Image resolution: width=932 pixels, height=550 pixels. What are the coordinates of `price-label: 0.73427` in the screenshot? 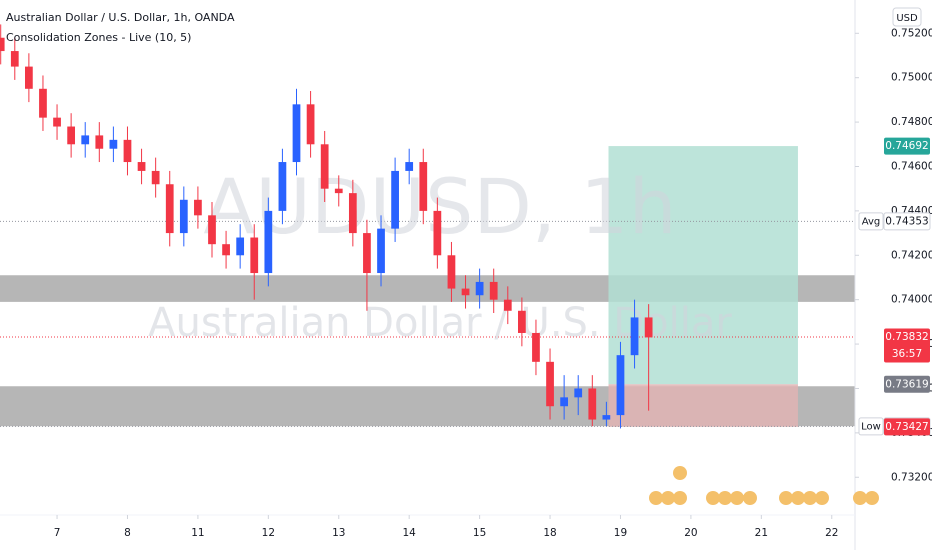 It's located at (906, 427).